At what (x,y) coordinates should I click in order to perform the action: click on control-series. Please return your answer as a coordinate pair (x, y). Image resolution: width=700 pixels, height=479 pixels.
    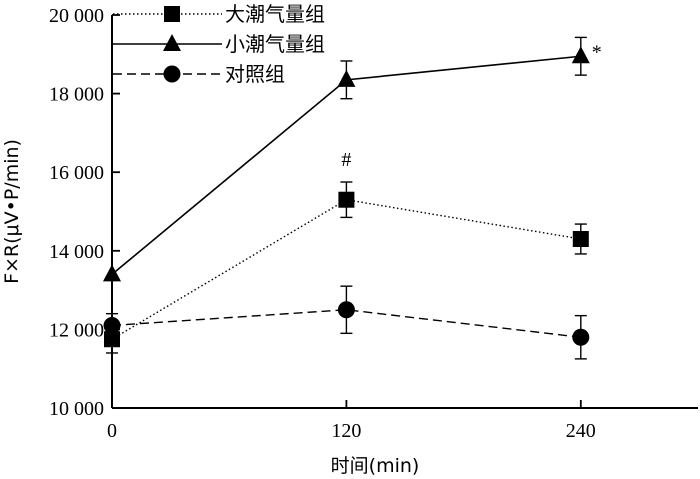
    Looking at the image, I should click on (346, 322).